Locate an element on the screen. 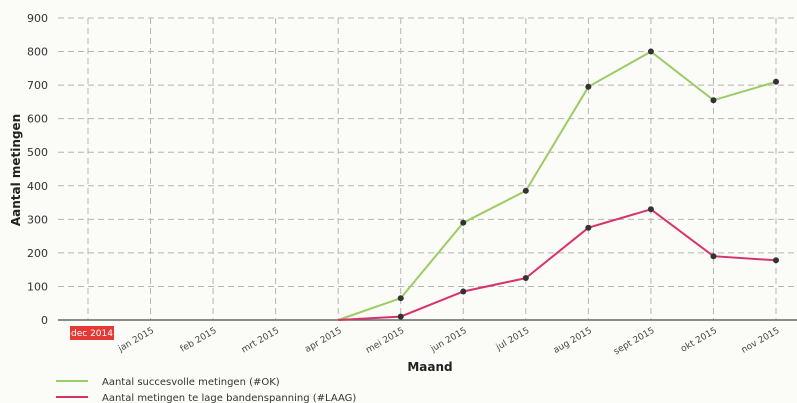 Image resolution: width=797 pixels, height=403 pixels. y-tick-label: 300 is located at coordinates (37, 219).